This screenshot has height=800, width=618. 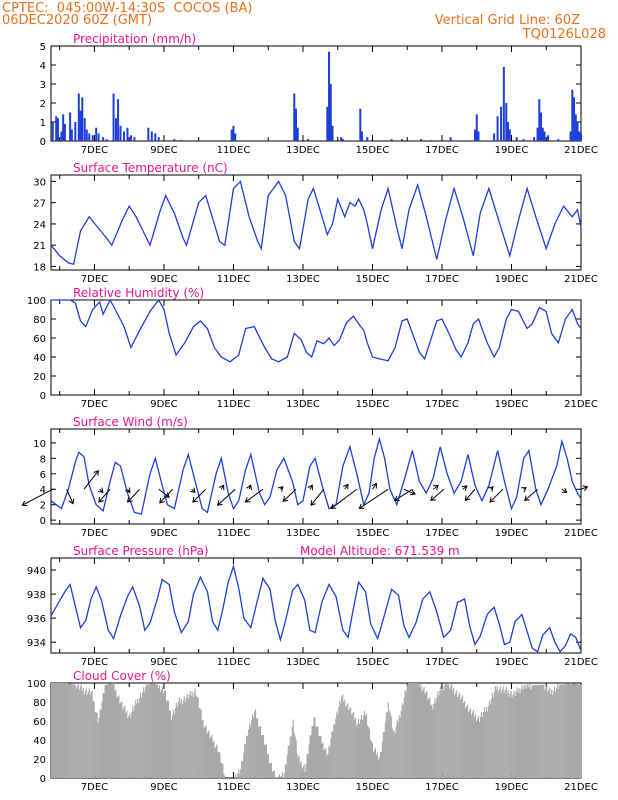 I want to click on header-model-code: TQ0126L028, so click(x=564, y=34).